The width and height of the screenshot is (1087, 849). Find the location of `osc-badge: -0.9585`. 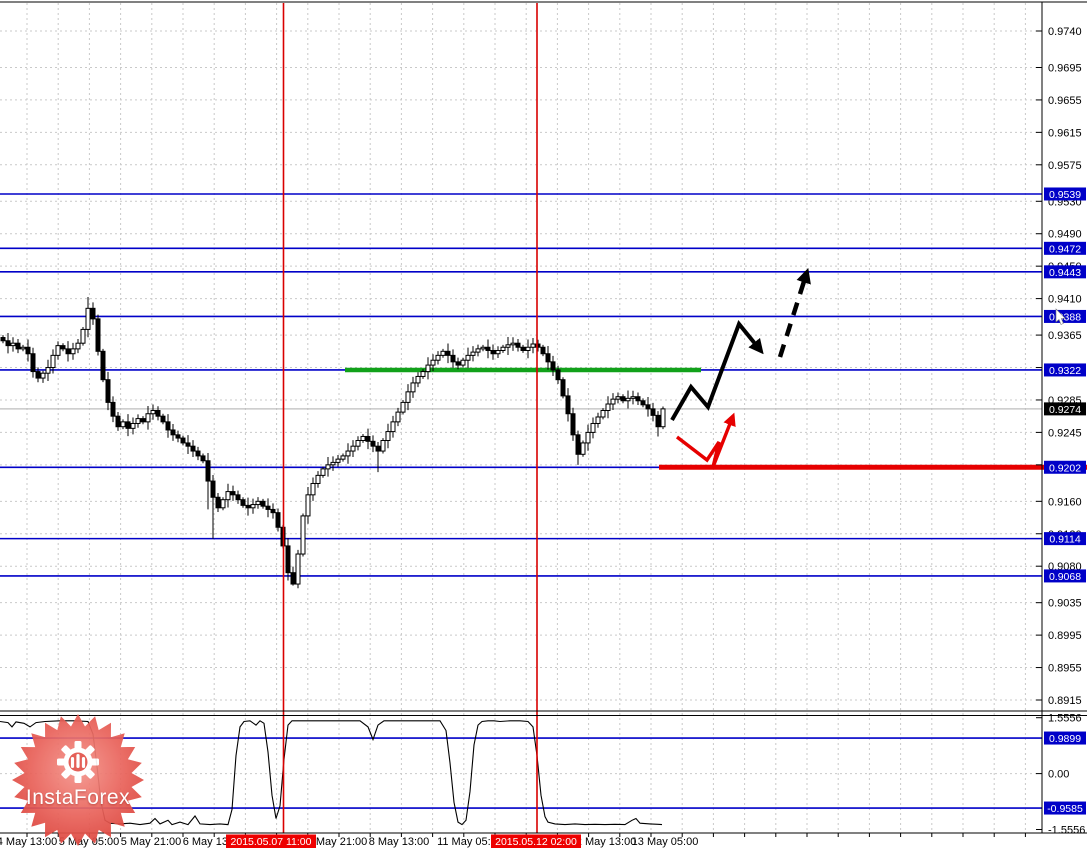

osc-badge: -0.9585 is located at coordinates (1065, 808).